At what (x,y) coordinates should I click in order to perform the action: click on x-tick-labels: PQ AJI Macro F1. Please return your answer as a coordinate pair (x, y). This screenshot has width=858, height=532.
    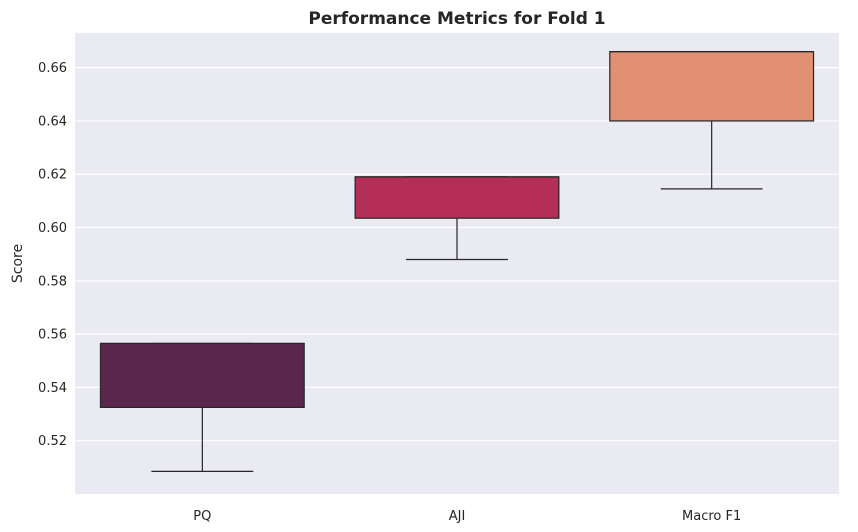
    Looking at the image, I should click on (467, 516).